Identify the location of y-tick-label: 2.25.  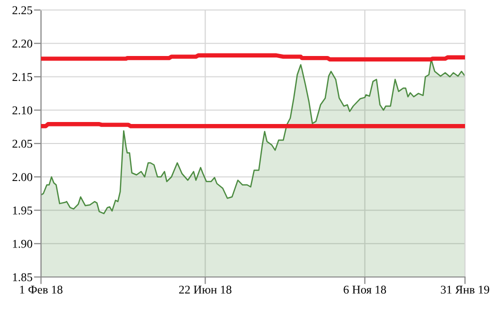
(22, 10).